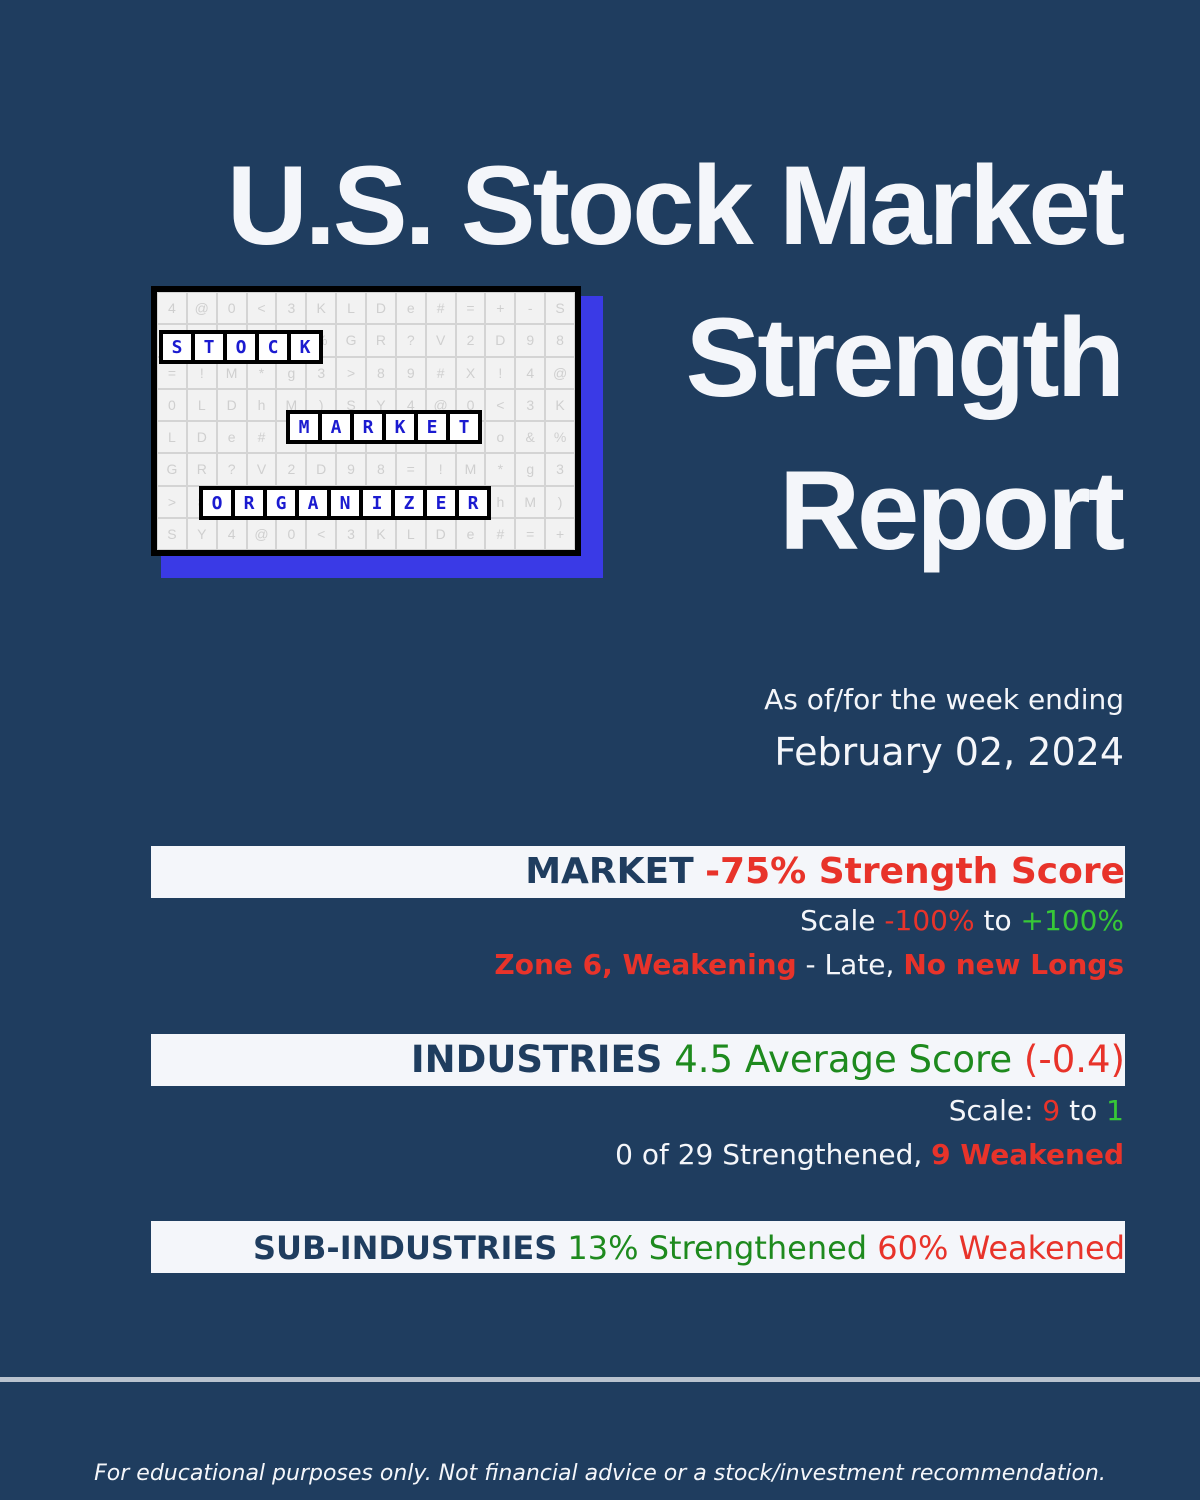 The width and height of the screenshot is (1200, 1500). Describe the element at coordinates (850, 964) in the screenshot. I see `market-zone-stage: - Late,` at that location.